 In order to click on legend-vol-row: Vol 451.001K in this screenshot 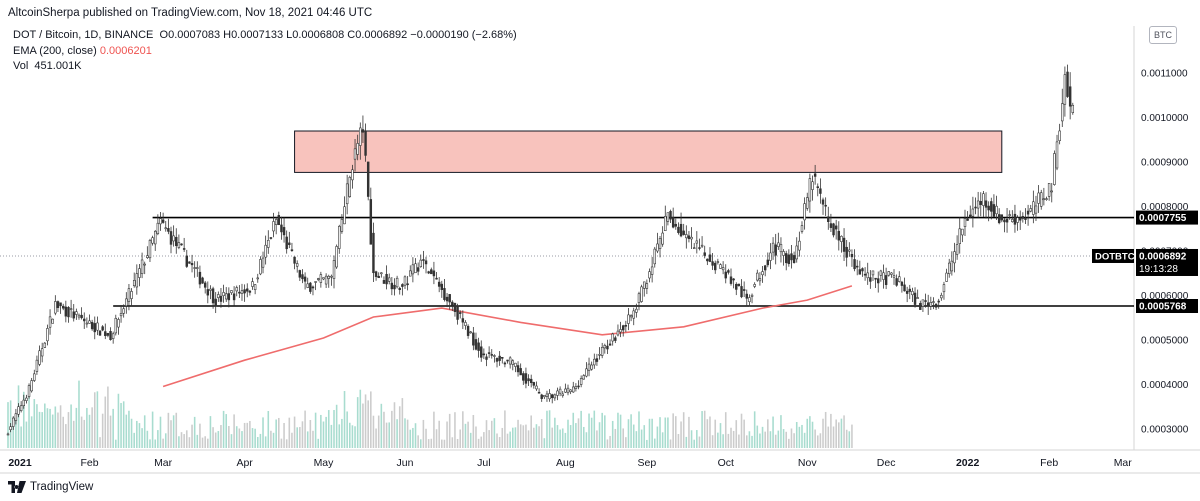, I will do `click(265, 67)`.